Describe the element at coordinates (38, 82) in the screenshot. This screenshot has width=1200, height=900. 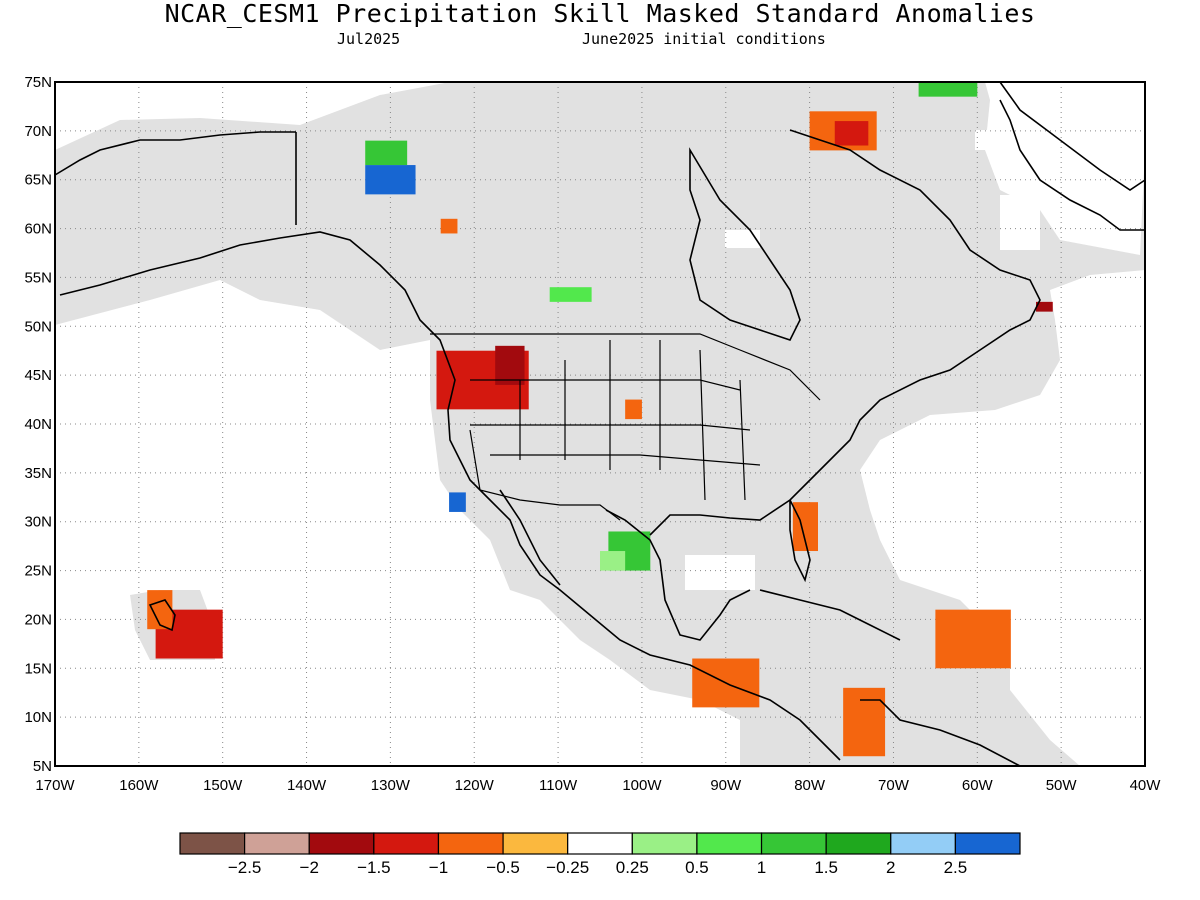
I see `lat-tick-label: 75N` at that location.